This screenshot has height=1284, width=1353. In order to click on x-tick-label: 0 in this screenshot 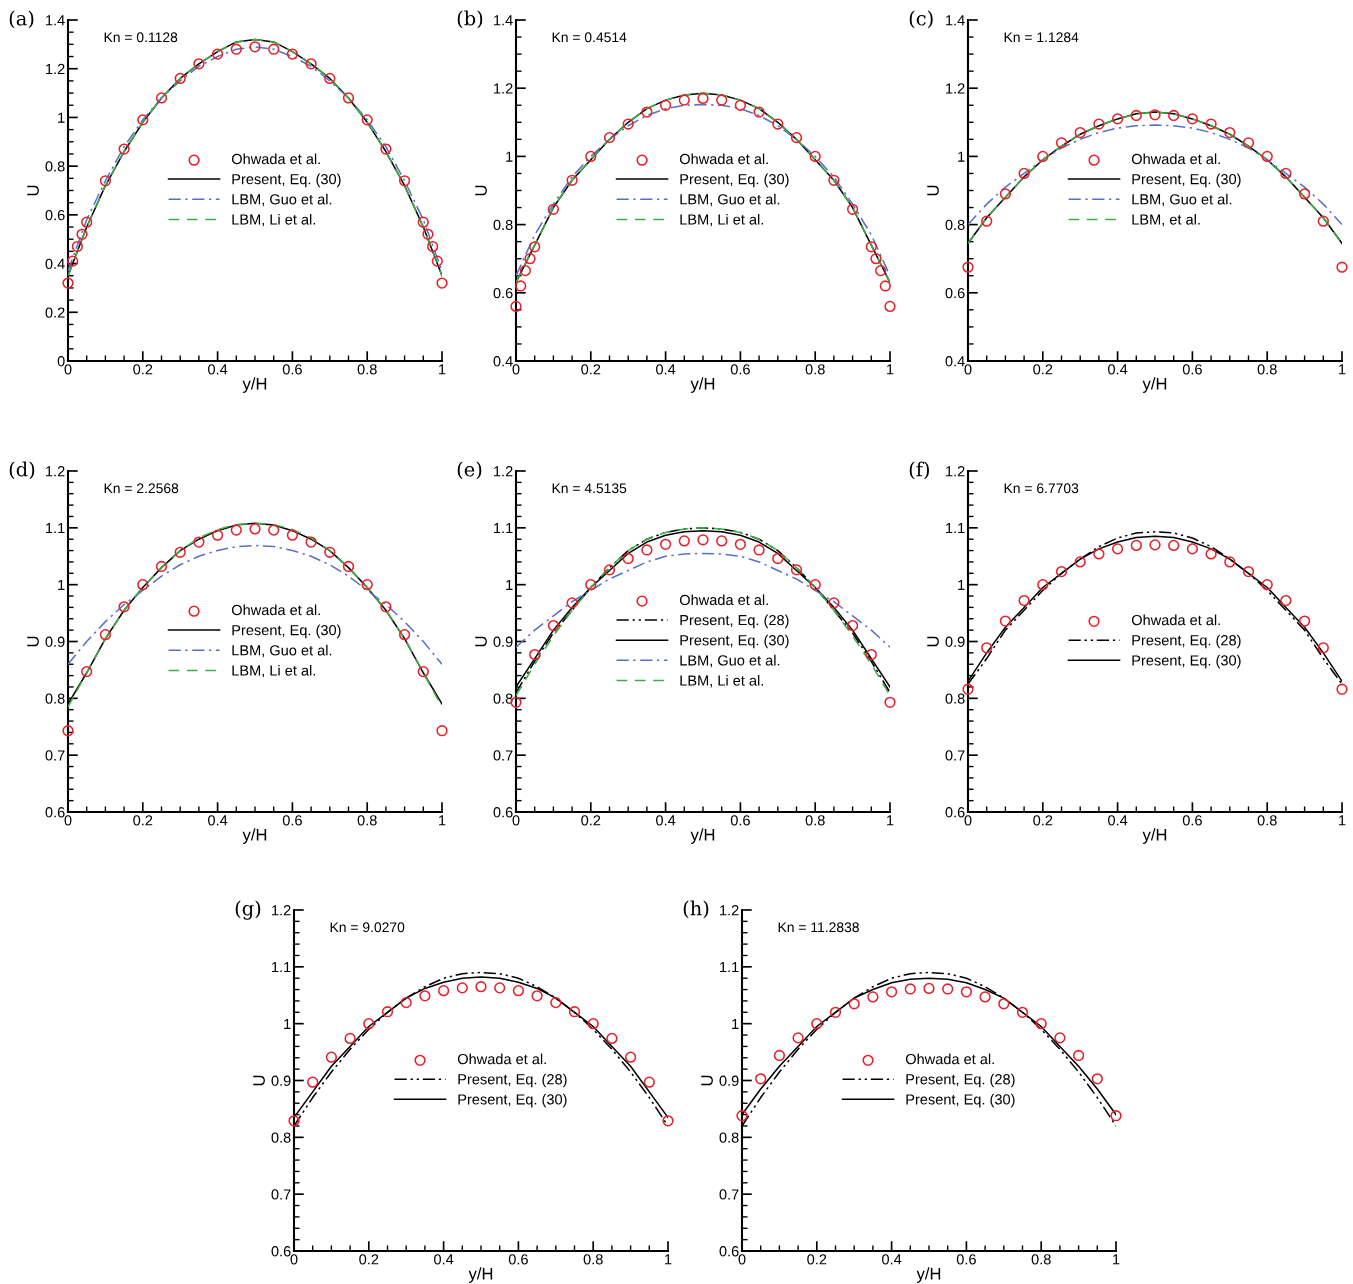, I will do `click(742, 1259)`.